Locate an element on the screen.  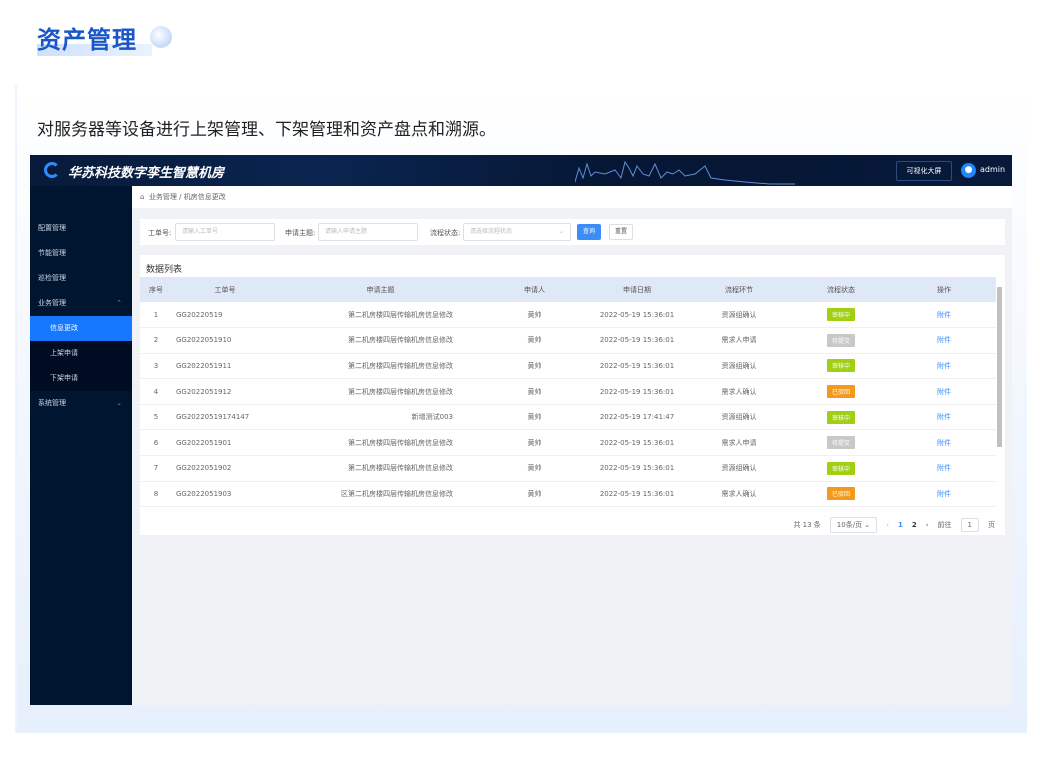
cell-text: GG2022051911 is located at coordinates (204, 365).